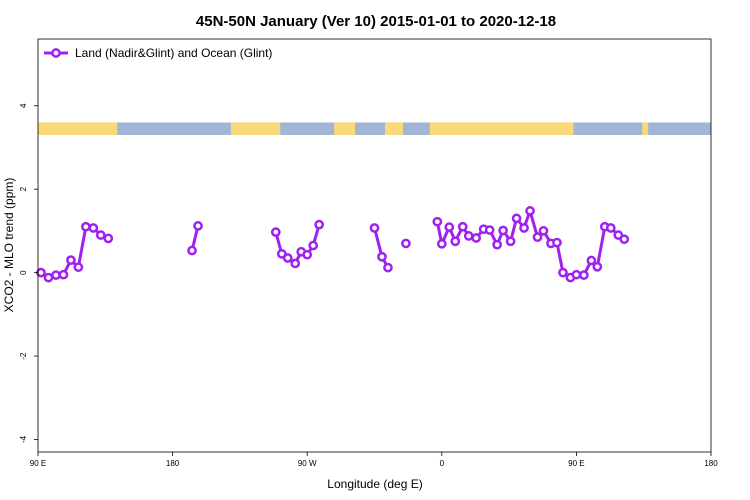 The image size is (750, 500). What do you see at coordinates (23, 188) in the screenshot?
I see `y-tick-label: 2` at bounding box center [23, 188].